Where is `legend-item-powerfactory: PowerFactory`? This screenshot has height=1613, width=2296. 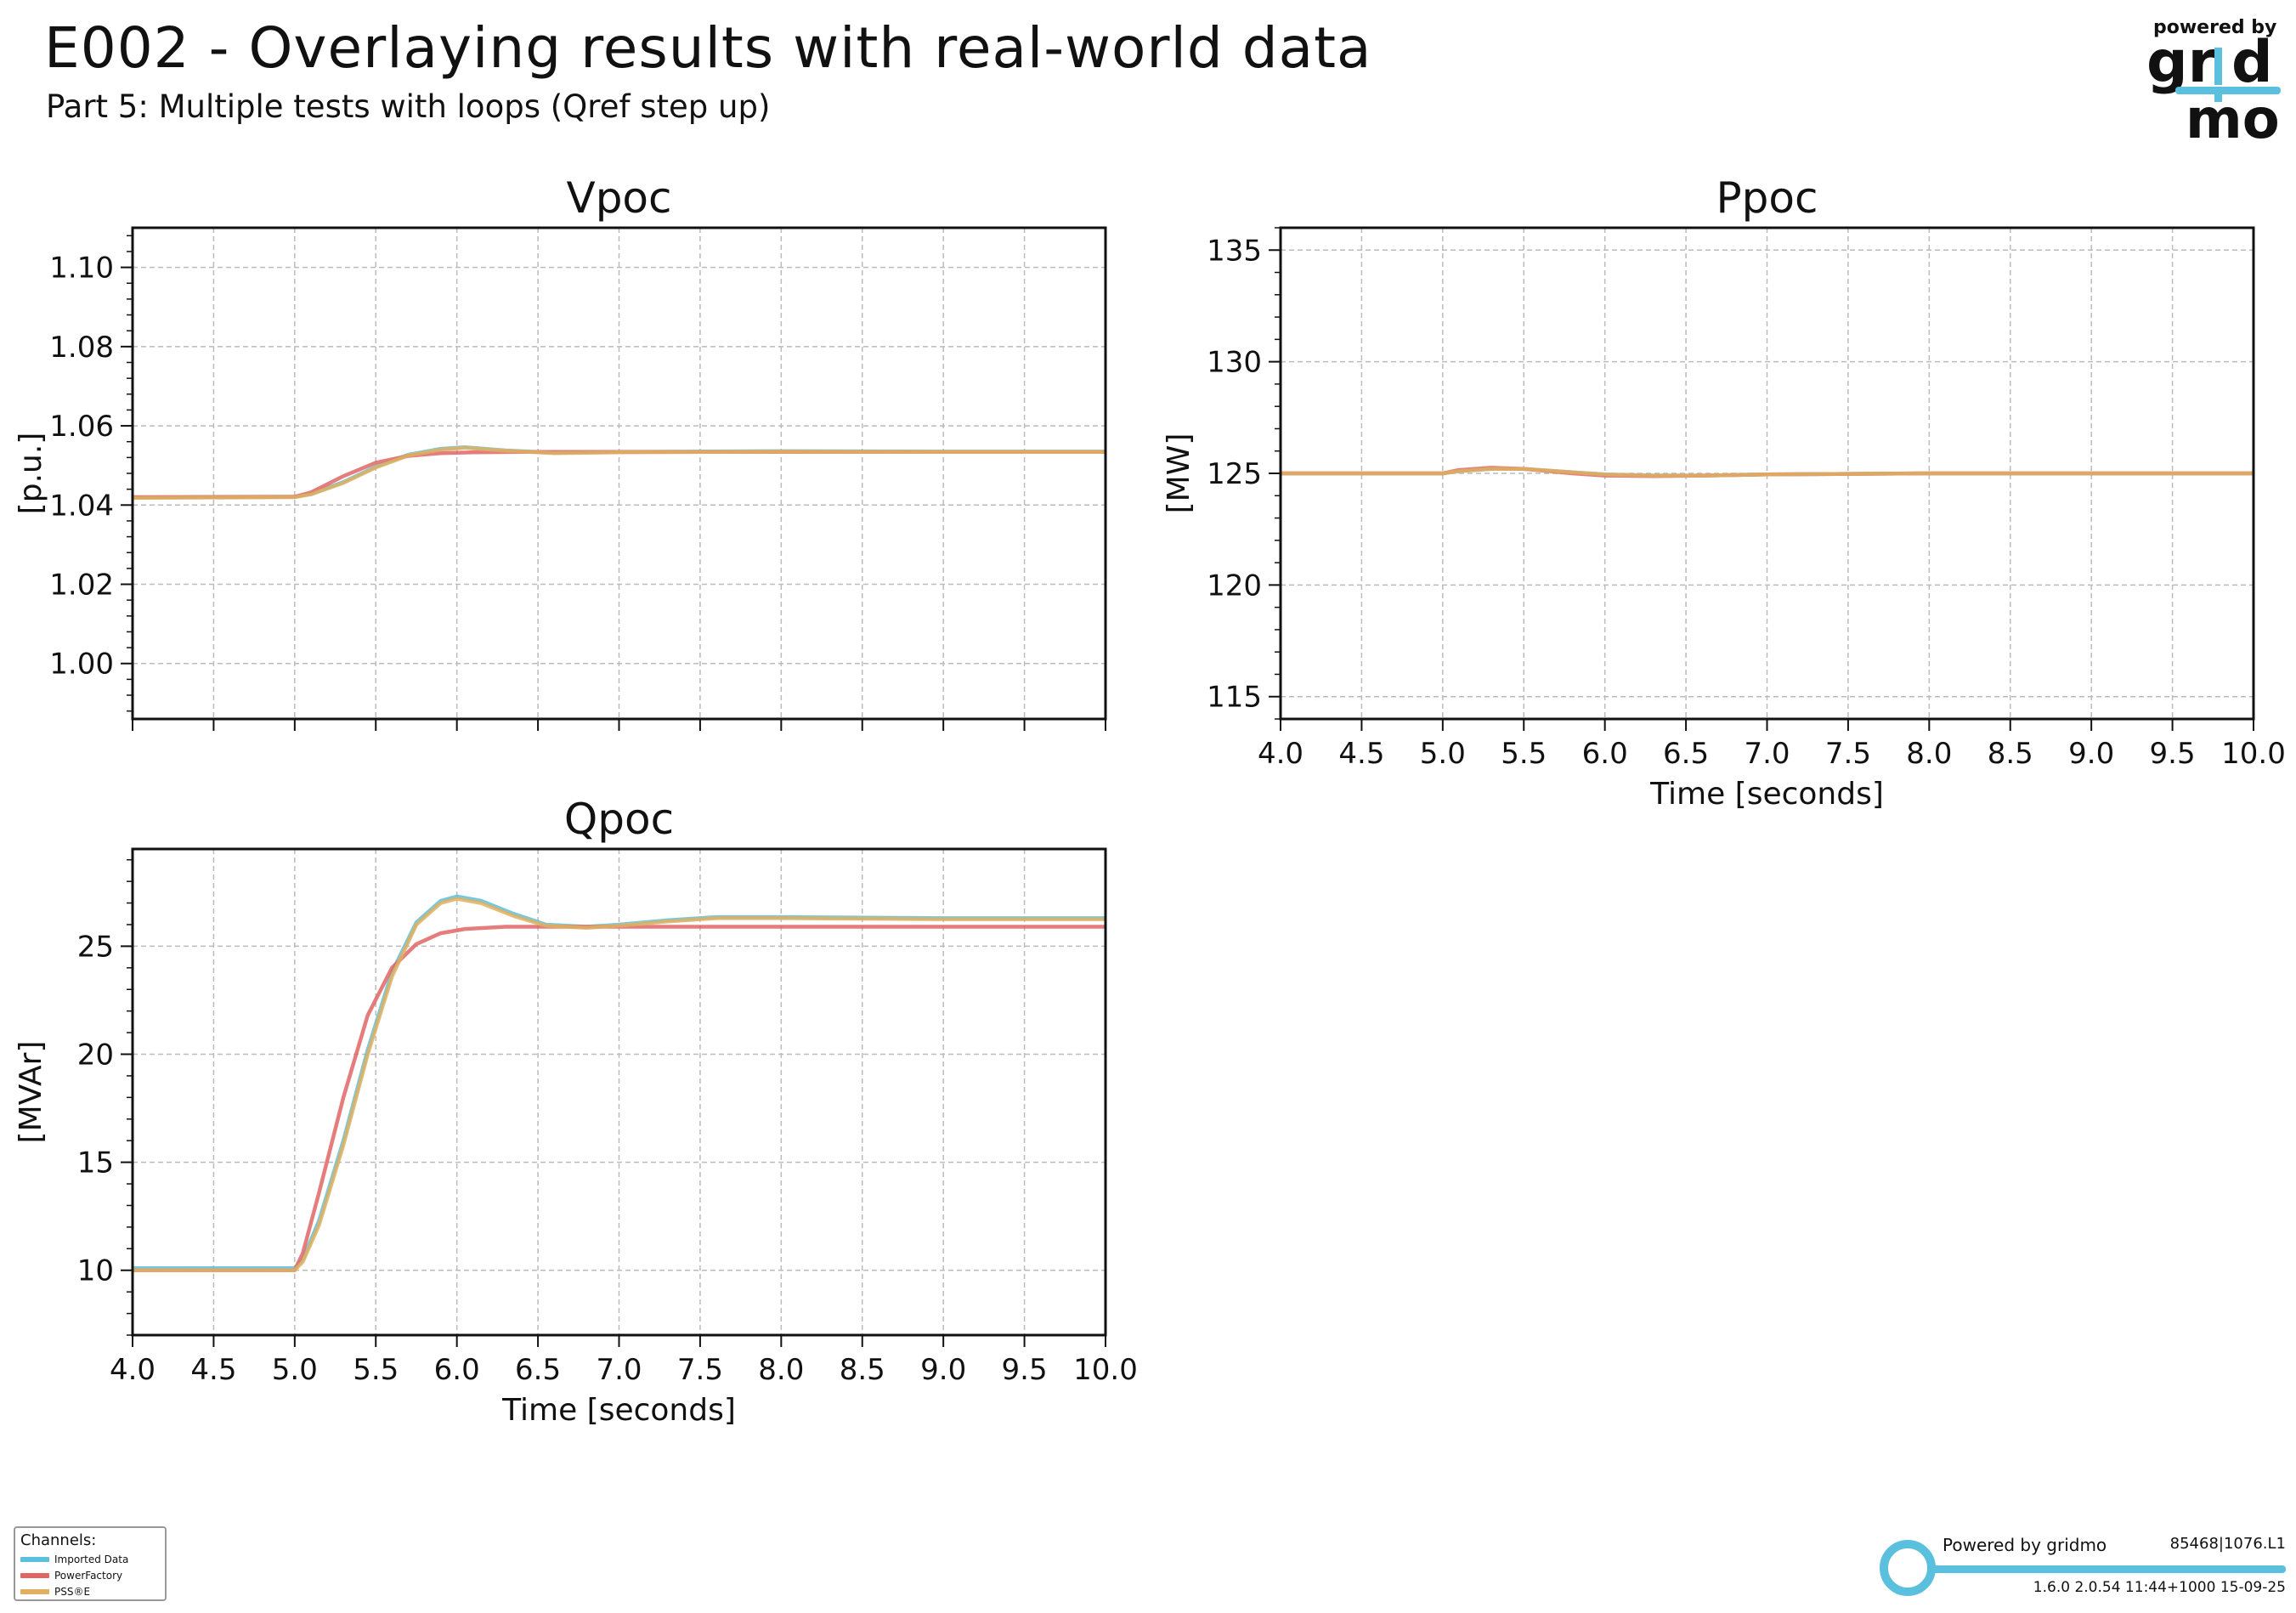 legend-item-powerfactory: PowerFactory is located at coordinates (90, 1575).